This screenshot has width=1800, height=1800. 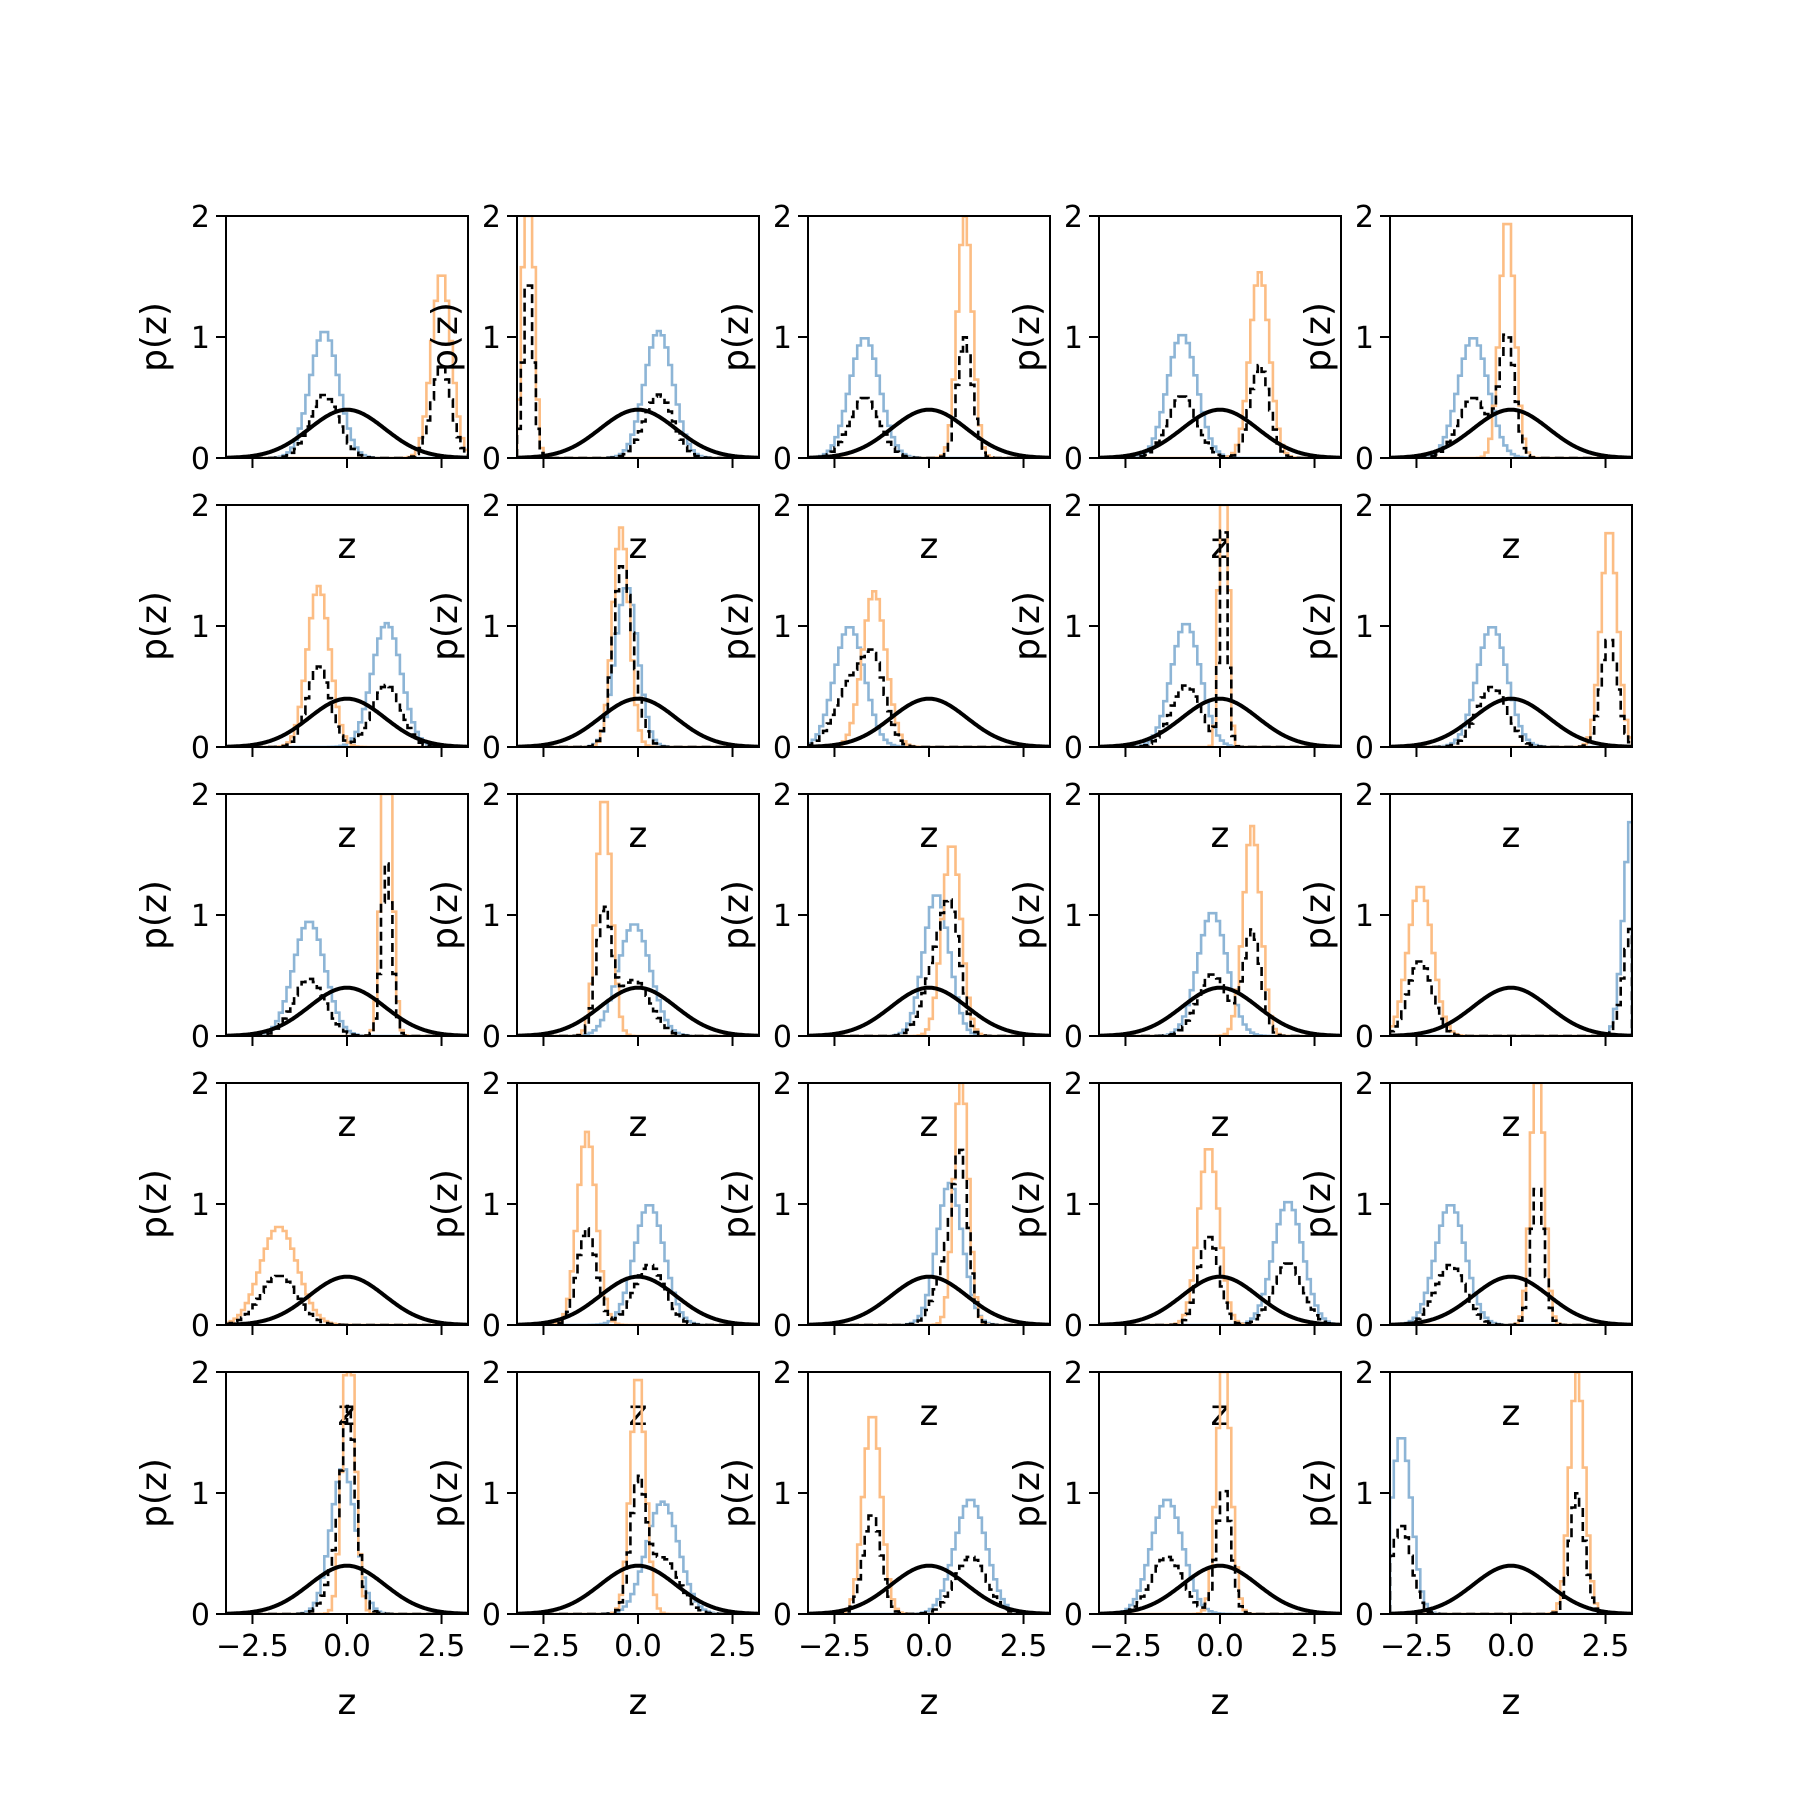 What do you see at coordinates (1465, 961) in the screenshot?
I see `panel-r3-c5: 0 1 2 z p(z)` at bounding box center [1465, 961].